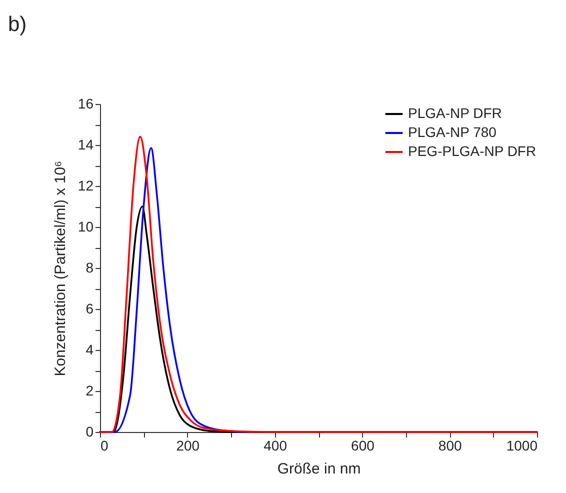 This screenshot has width=566, height=493. I want to click on x-axis-title: Größe in nm, so click(319, 469).